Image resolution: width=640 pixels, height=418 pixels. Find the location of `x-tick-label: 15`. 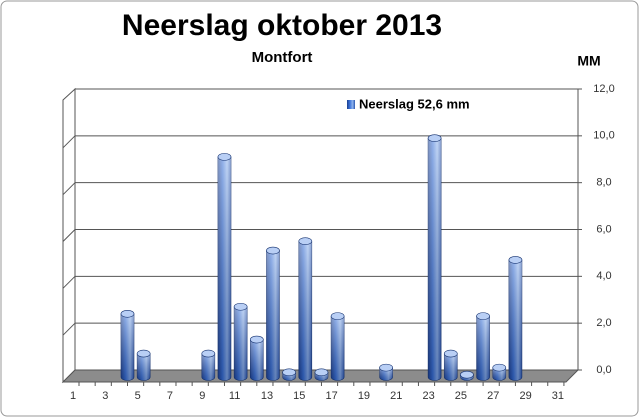

x-tick-label: 15 is located at coordinates (299, 396).